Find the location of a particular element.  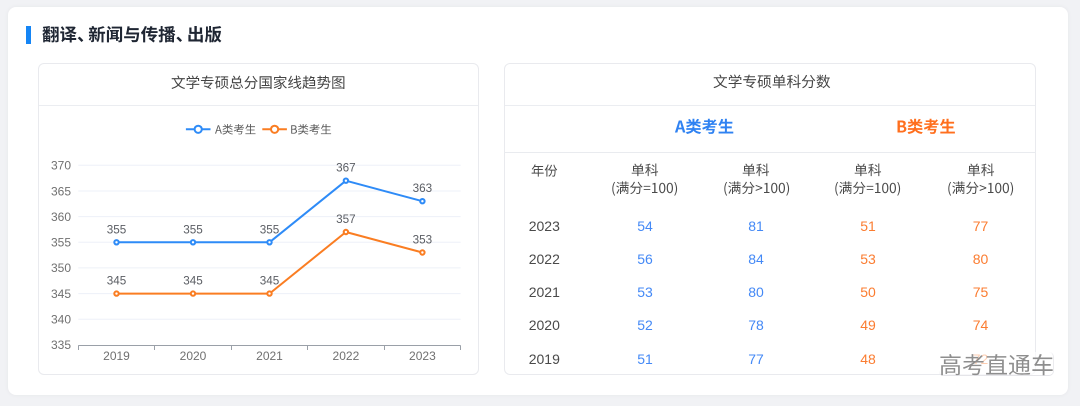

svg-text: 353 is located at coordinates (423, 240).